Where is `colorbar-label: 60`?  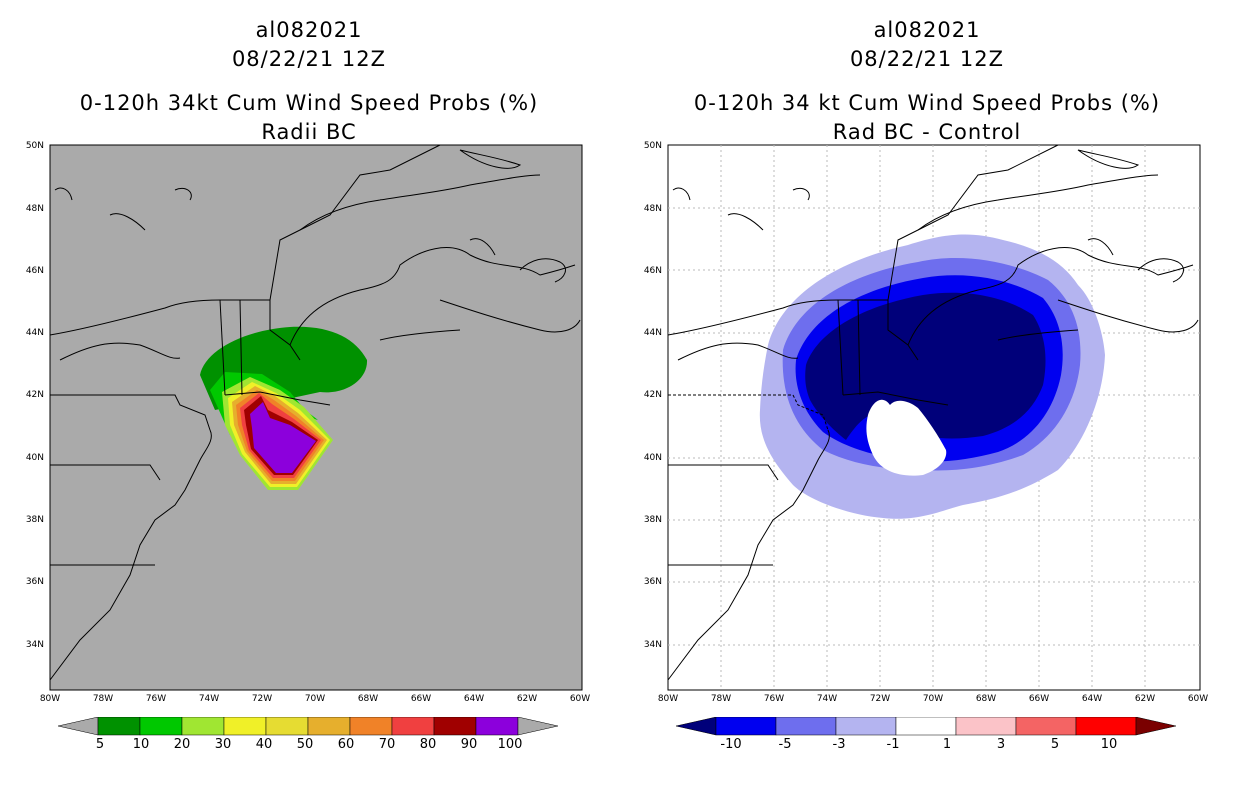 colorbar-label: 60 is located at coordinates (346, 744).